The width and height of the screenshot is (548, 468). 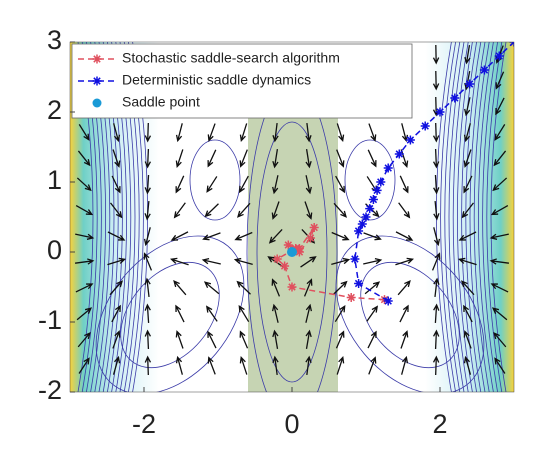 I want to click on legend-label: Saddle point, so click(x=161, y=102).